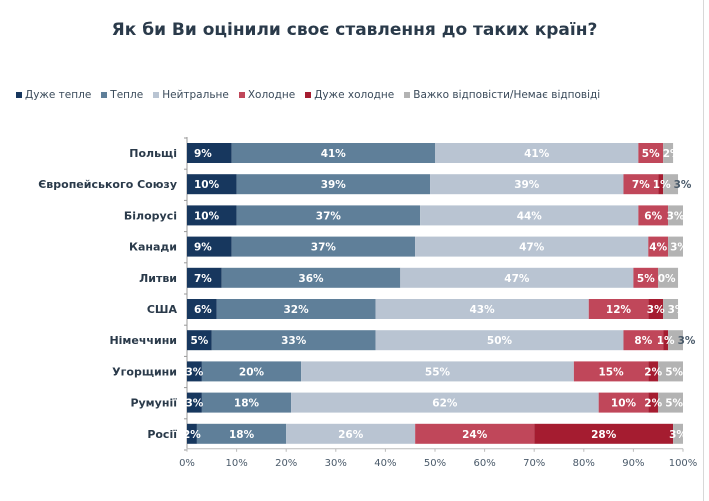 Image resolution: width=709 pixels, height=501 pixels. Describe the element at coordinates (329, 216) in the screenshot. I see `data-label: 37%` at that location.